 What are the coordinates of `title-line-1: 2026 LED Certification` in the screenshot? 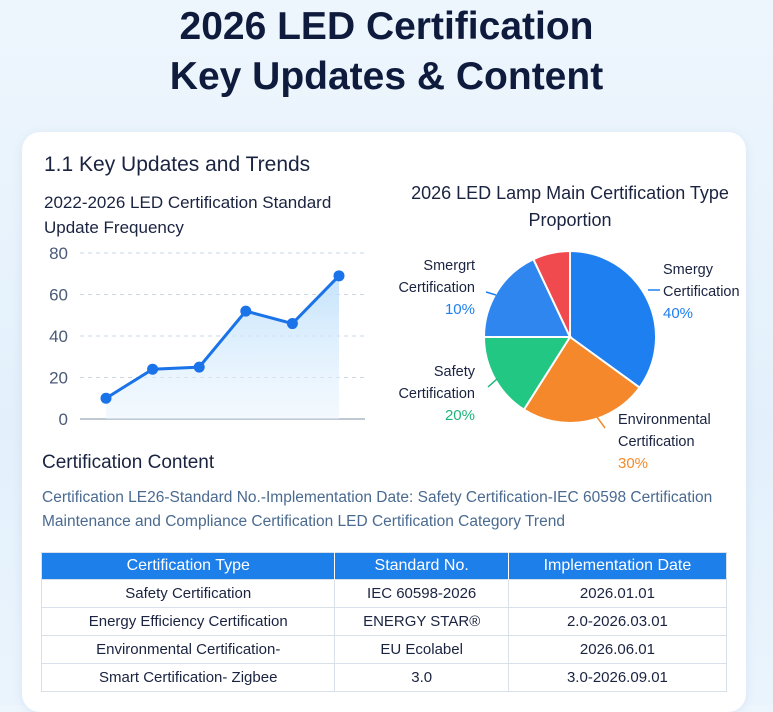 It's located at (386, 26).